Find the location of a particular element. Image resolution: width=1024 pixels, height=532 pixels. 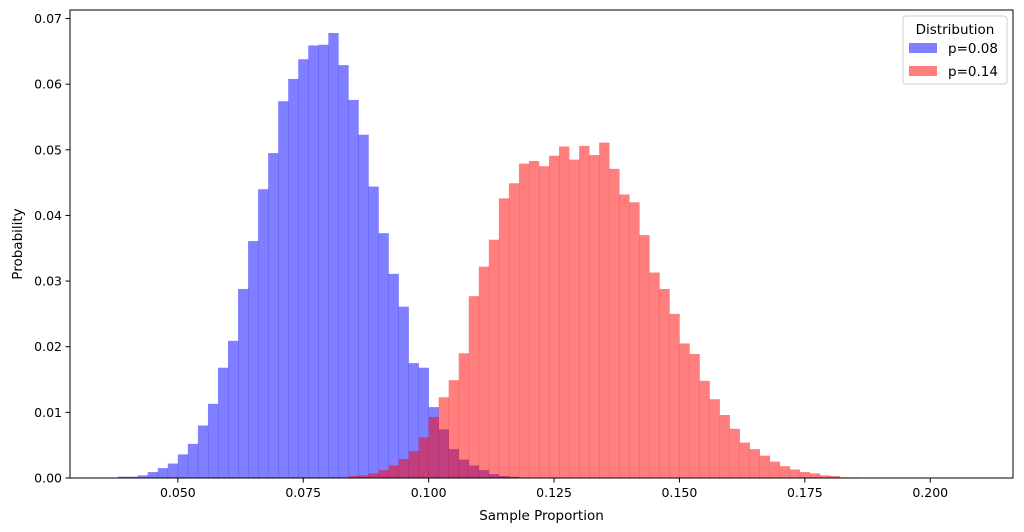

x-tick-label: 0.050 is located at coordinates (178, 492).